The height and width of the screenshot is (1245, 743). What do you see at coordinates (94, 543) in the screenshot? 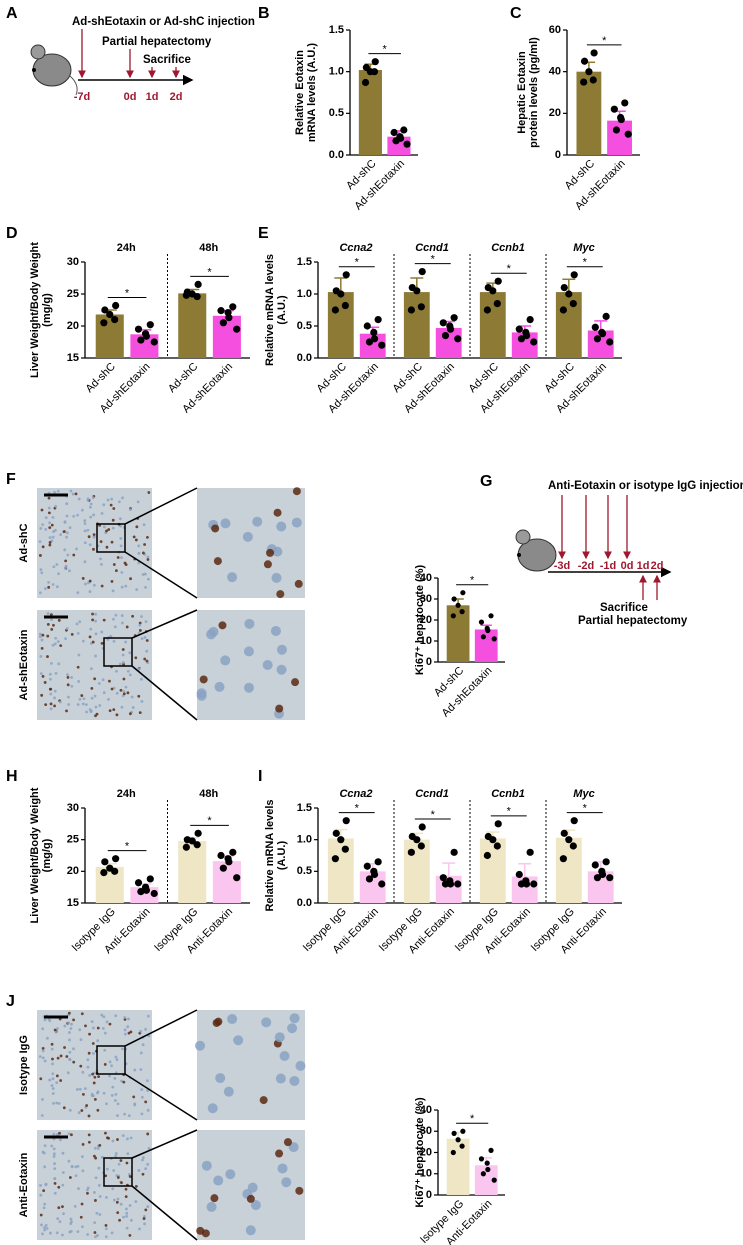
I see `micrograph` at bounding box center [94, 543].